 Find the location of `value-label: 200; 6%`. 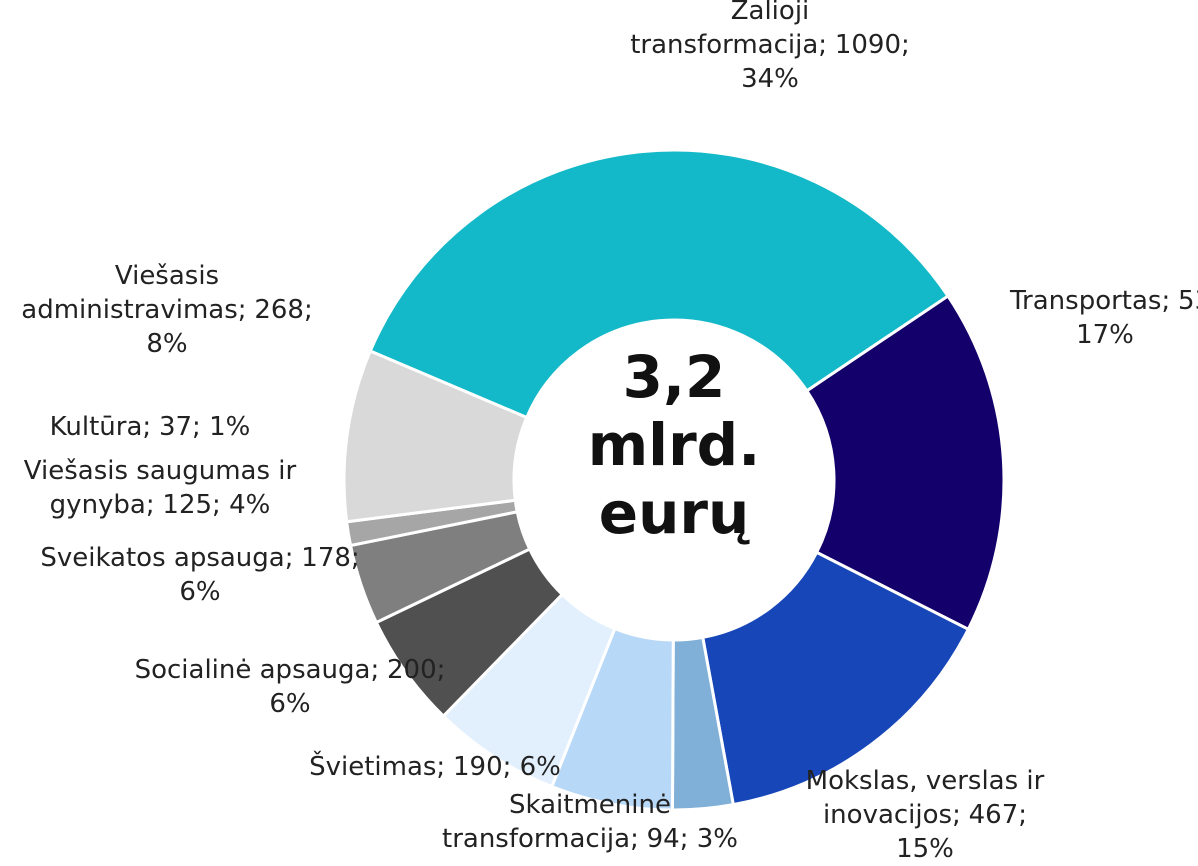

value-label: 200; 6% is located at coordinates (357, 687).